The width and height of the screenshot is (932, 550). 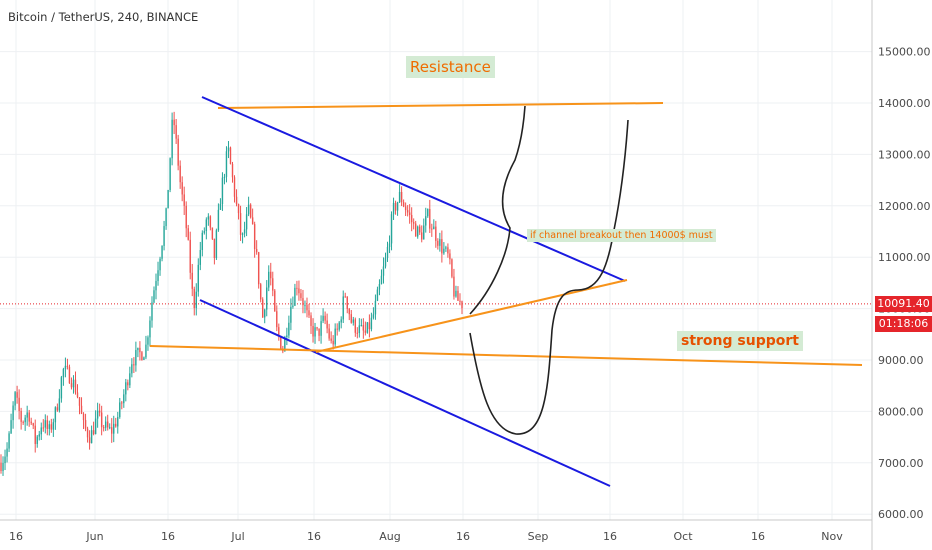 What do you see at coordinates (497, 210) in the screenshot?
I see `bullish-projection-curve` at bounding box center [497, 210].